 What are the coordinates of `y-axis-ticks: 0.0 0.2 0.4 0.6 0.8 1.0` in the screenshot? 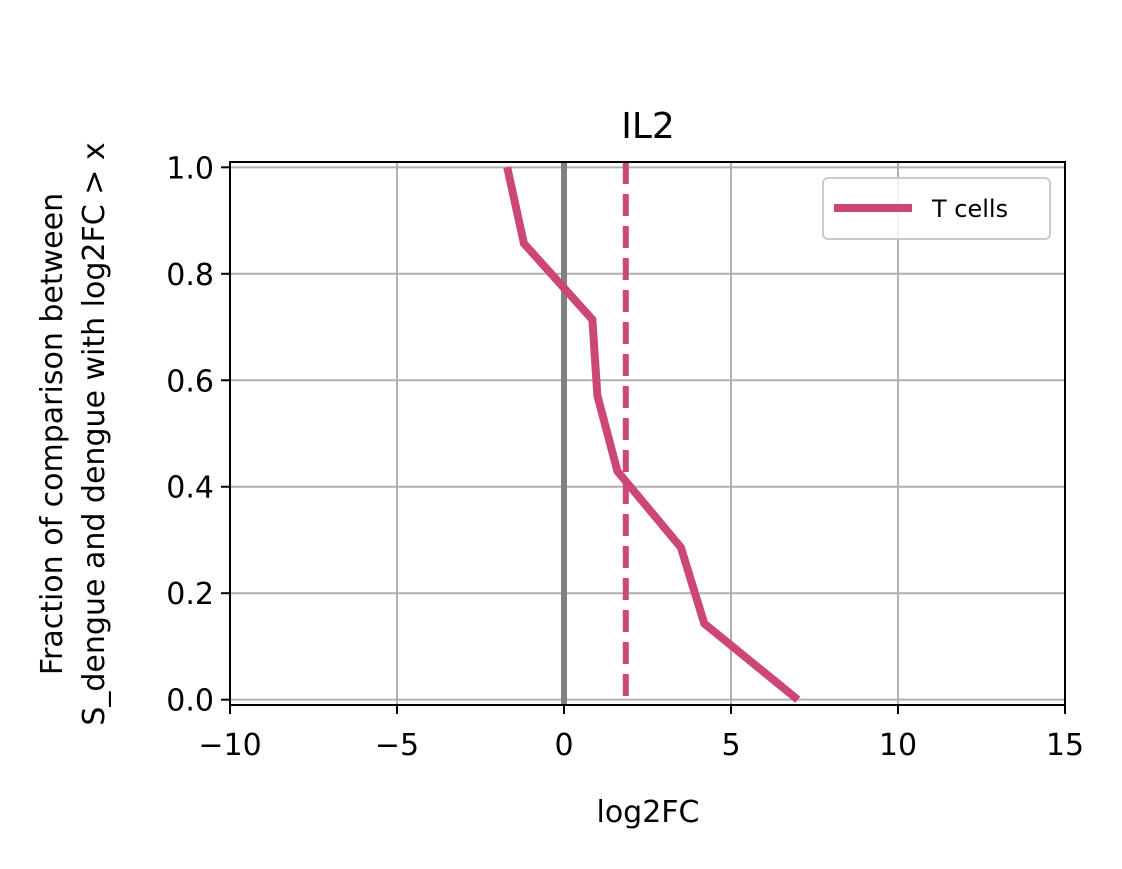 It's located at (198, 435).